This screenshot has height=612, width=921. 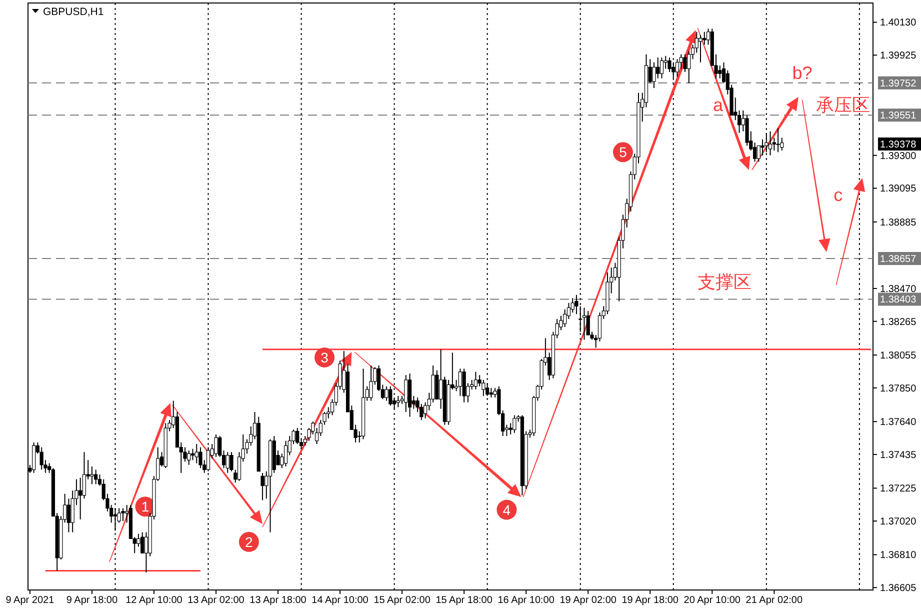 What do you see at coordinates (898, 189) in the screenshot?
I see `y-tick-label: 1.39095` at bounding box center [898, 189].